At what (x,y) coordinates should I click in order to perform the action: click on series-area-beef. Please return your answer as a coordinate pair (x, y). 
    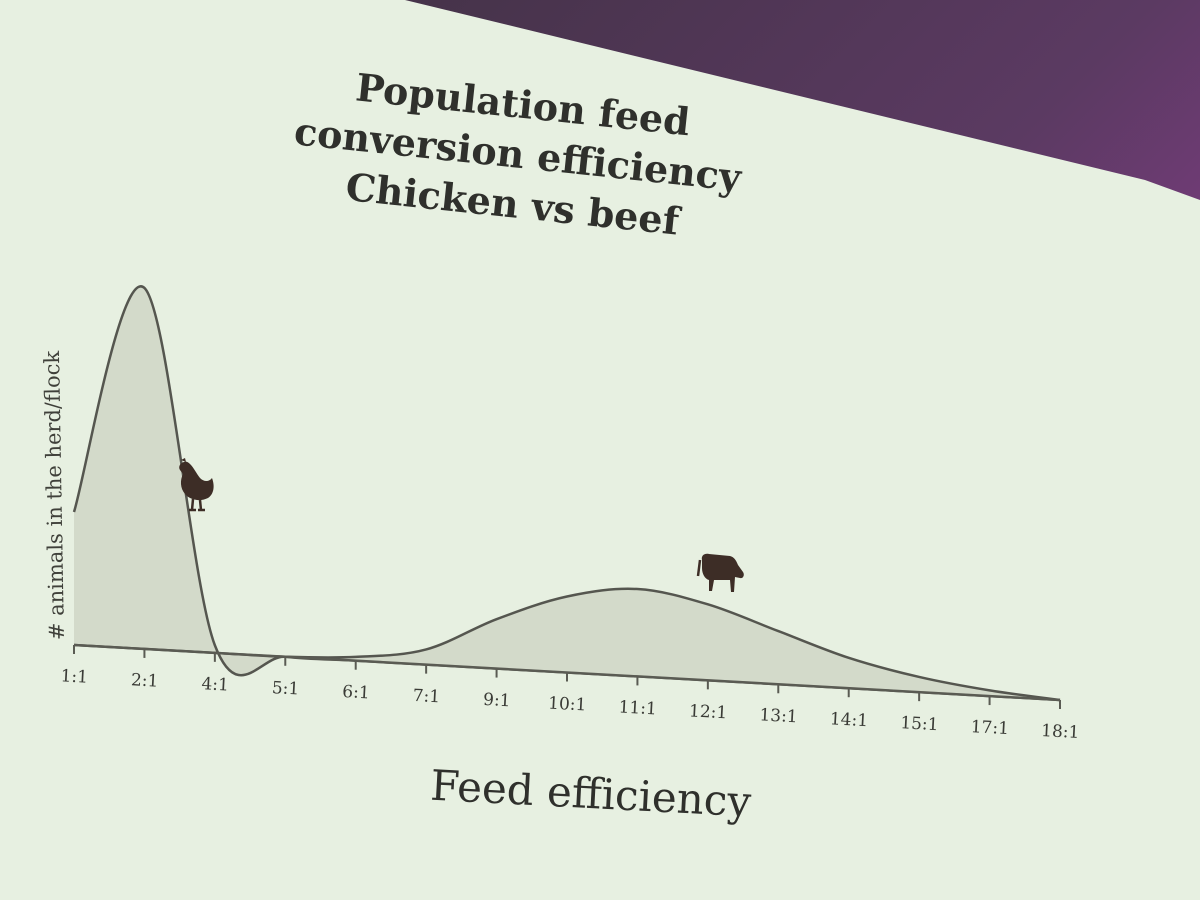
    Looking at the image, I should click on (567, 644).